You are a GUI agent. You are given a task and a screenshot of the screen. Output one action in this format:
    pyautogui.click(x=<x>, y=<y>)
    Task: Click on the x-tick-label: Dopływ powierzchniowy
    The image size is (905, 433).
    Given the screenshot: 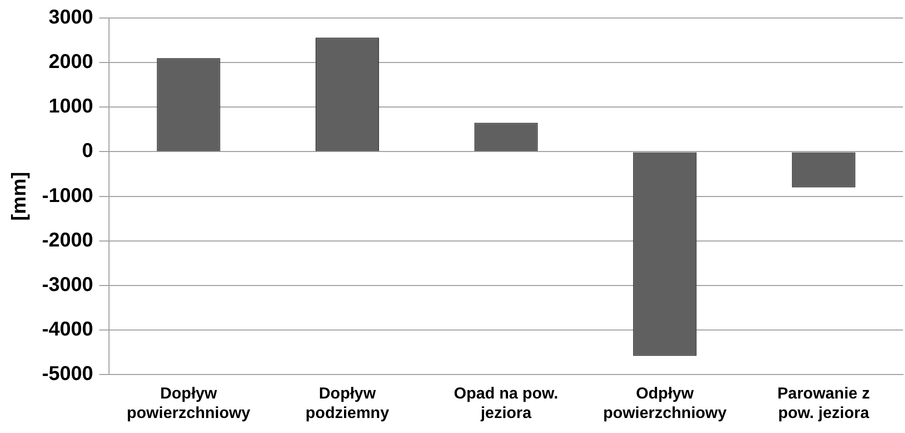 What is the action you would take?
    pyautogui.click(x=188, y=404)
    